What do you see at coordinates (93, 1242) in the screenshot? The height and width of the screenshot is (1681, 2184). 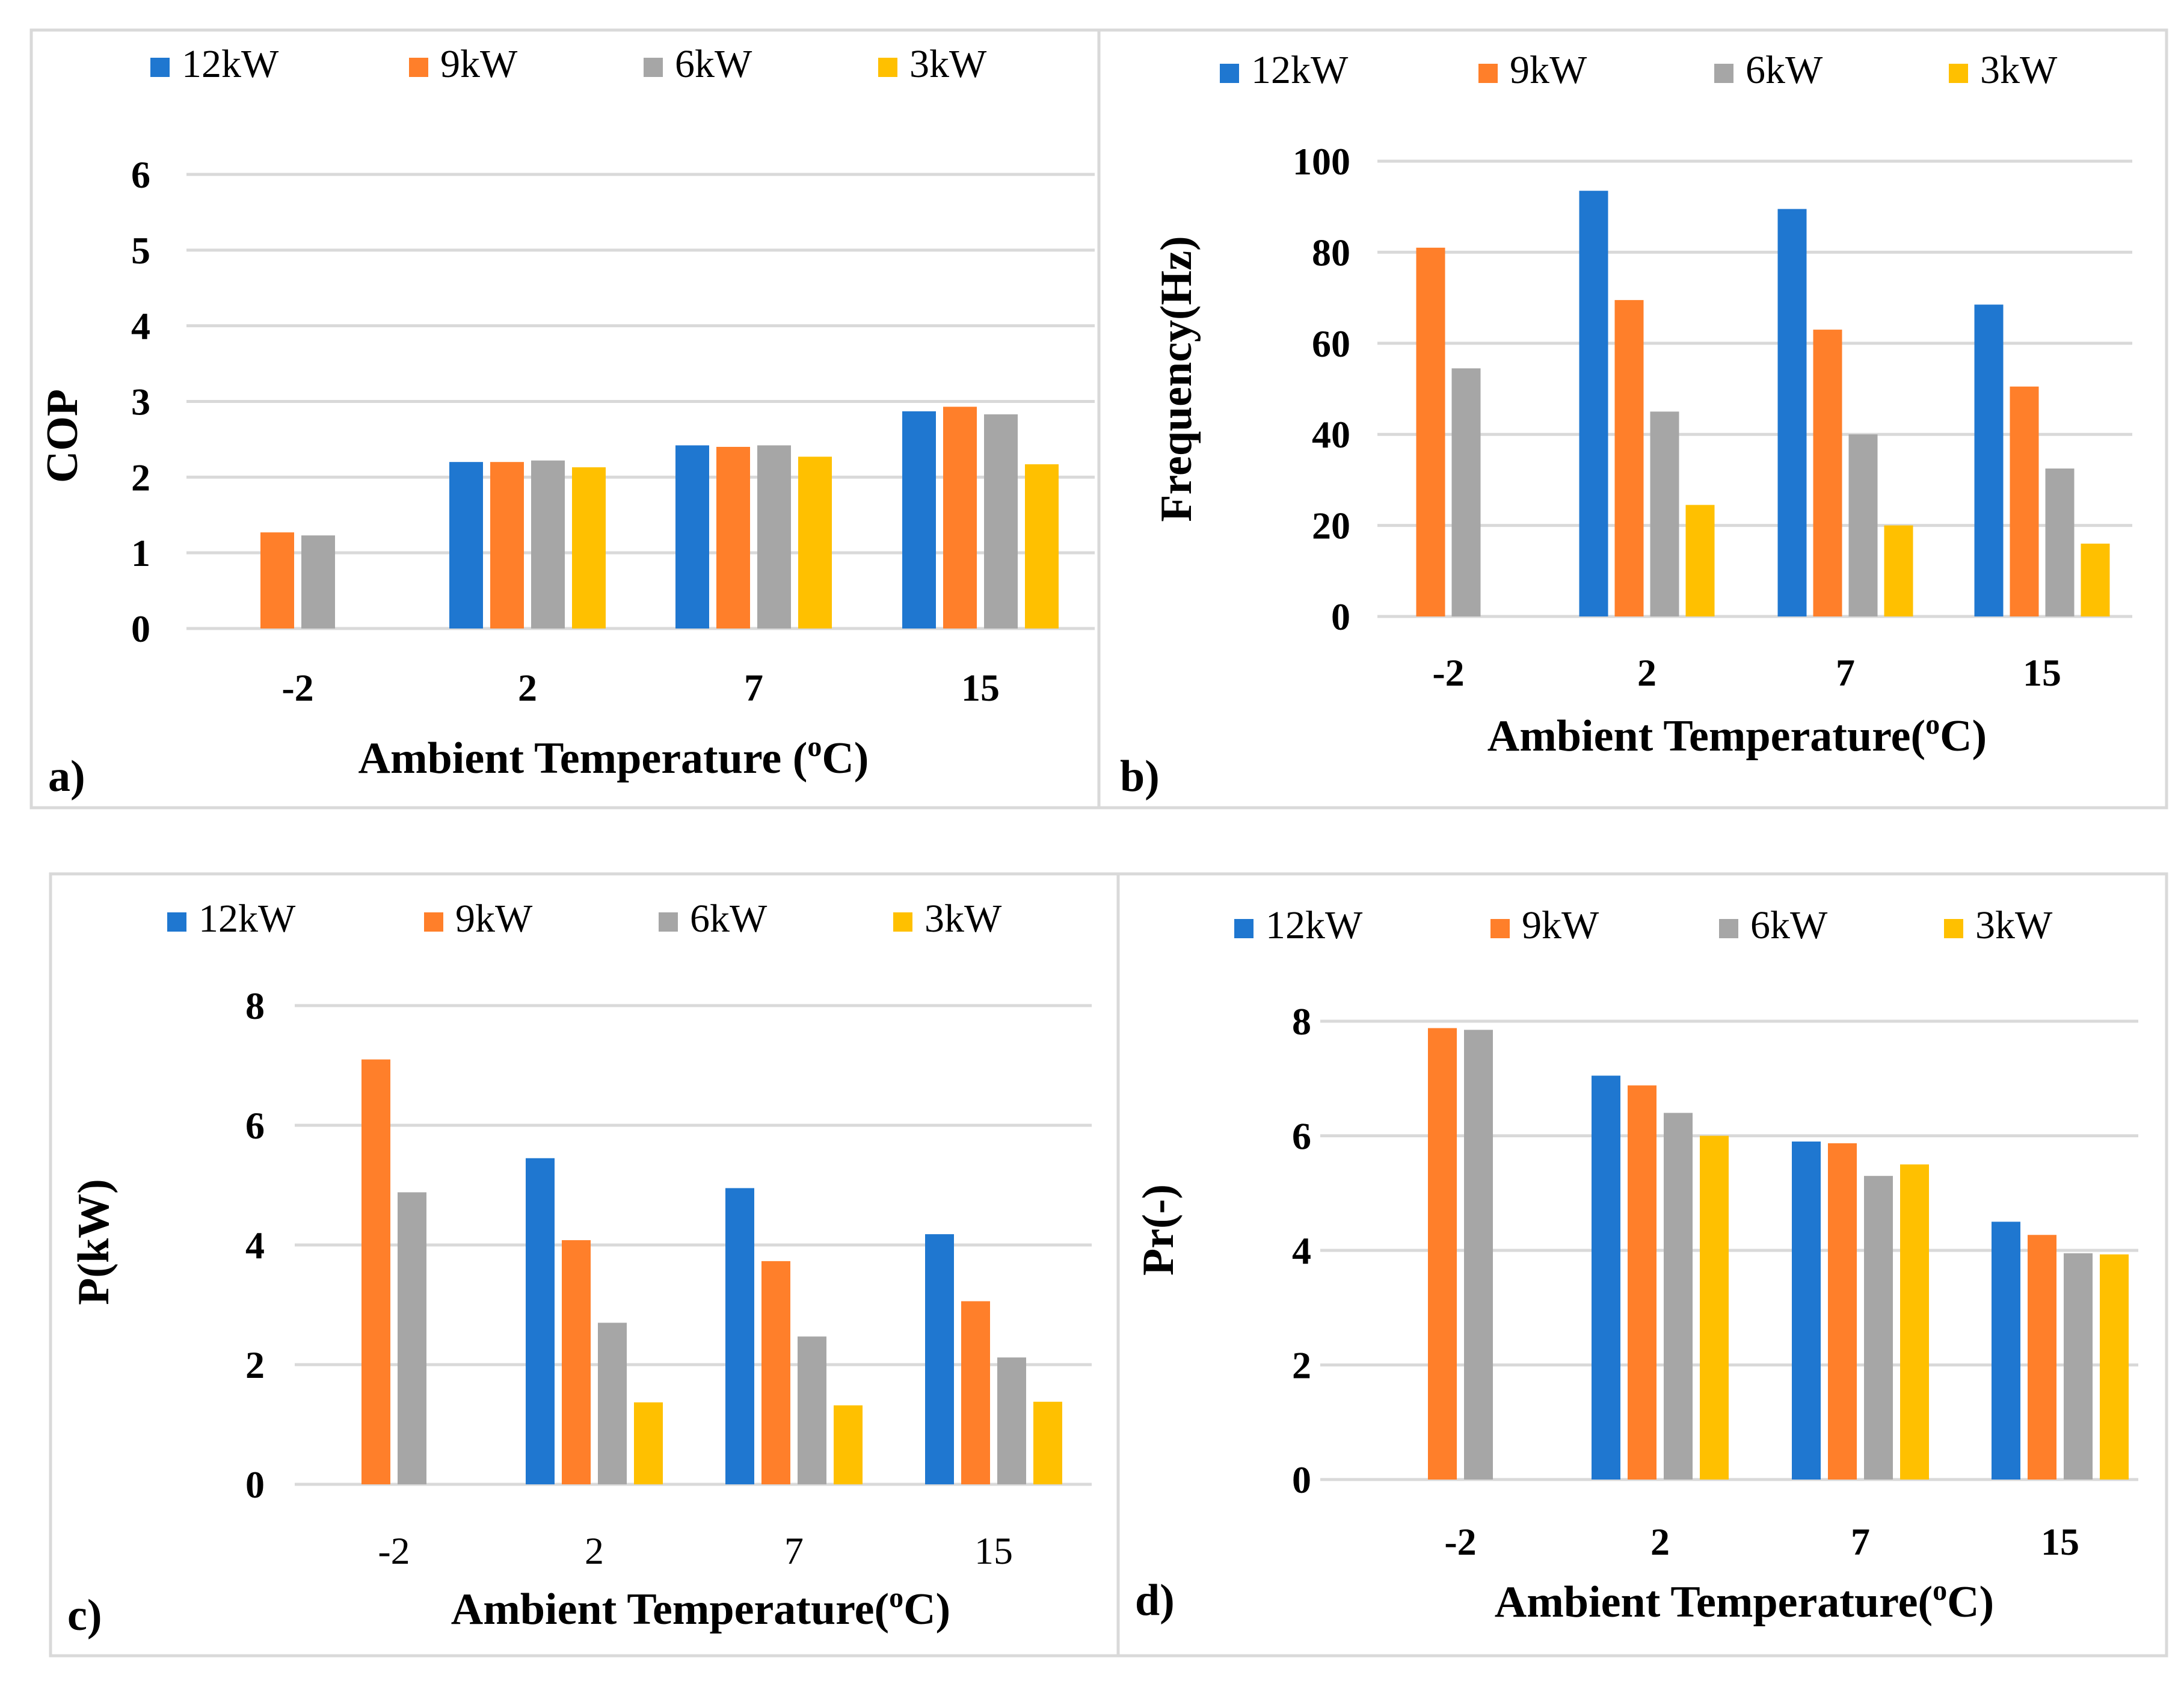 I see `y-axis-title: P(kW)` at bounding box center [93, 1242].